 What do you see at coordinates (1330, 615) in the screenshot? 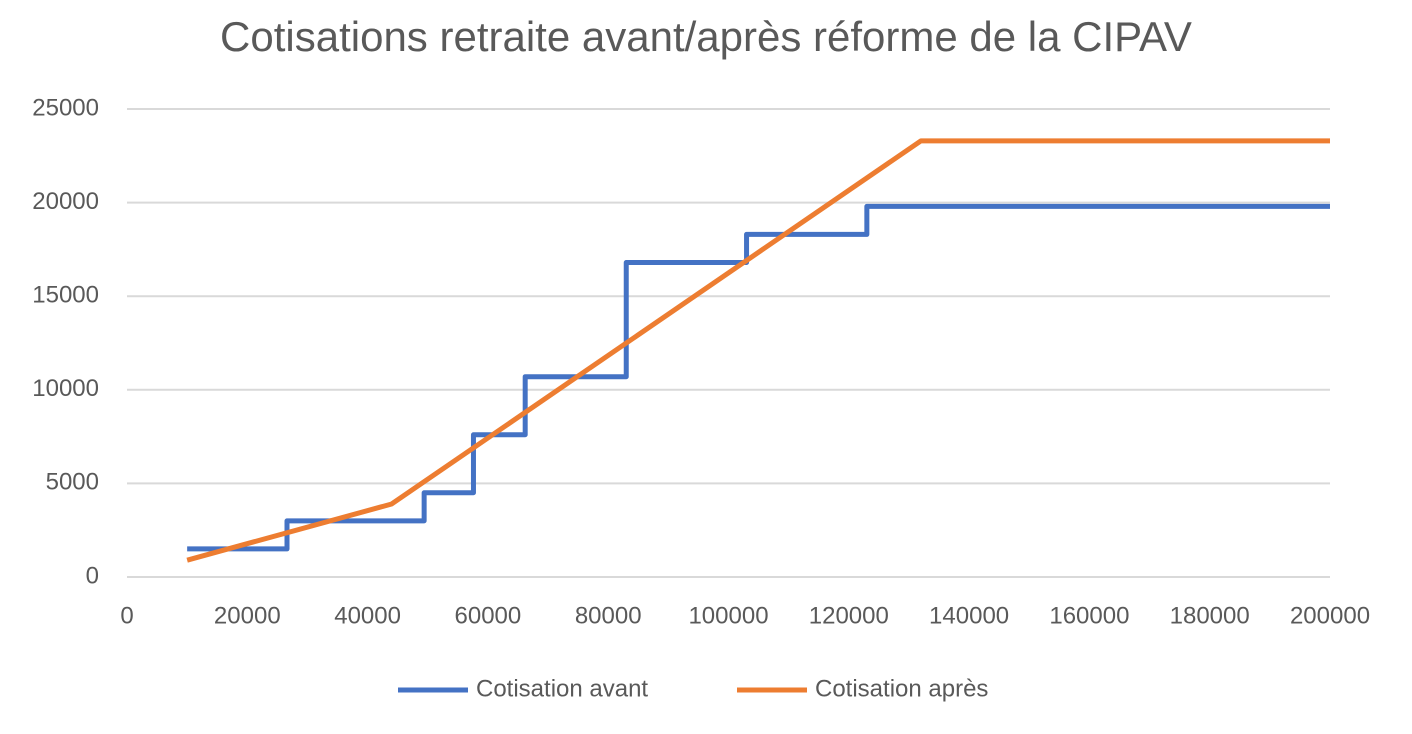
I see `x-tick-label: 200000` at bounding box center [1330, 615].